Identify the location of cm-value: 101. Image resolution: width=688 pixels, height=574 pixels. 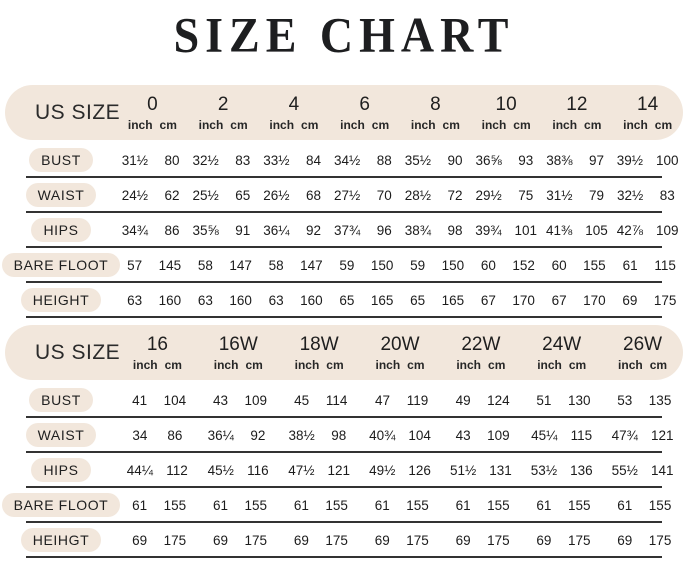
(526, 230).